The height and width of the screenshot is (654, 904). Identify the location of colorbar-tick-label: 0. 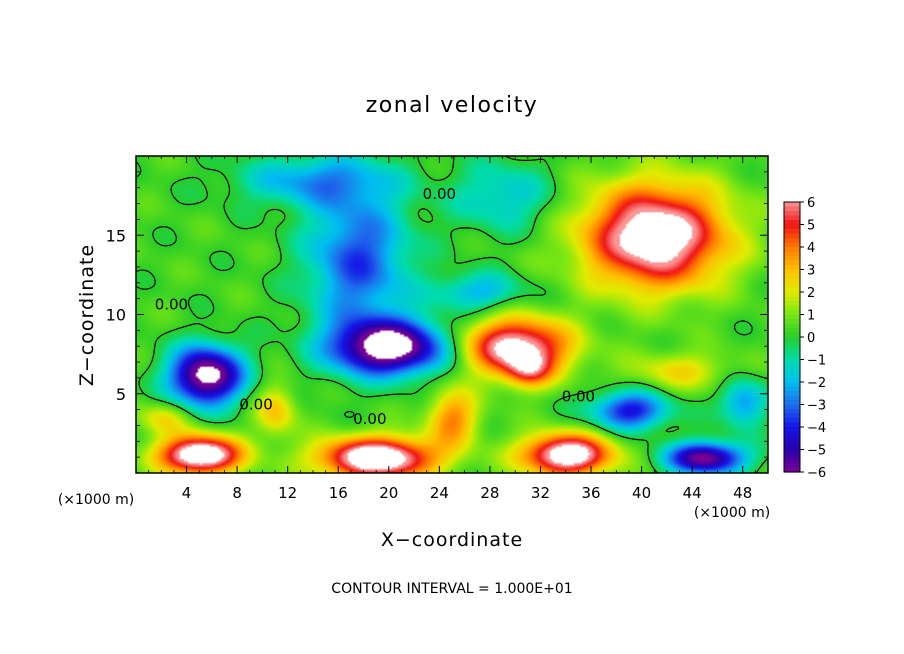
(811, 338).